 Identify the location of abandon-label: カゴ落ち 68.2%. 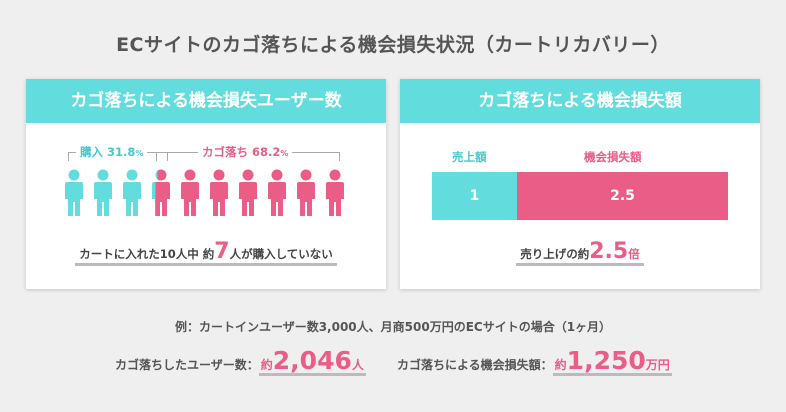
(245, 152).